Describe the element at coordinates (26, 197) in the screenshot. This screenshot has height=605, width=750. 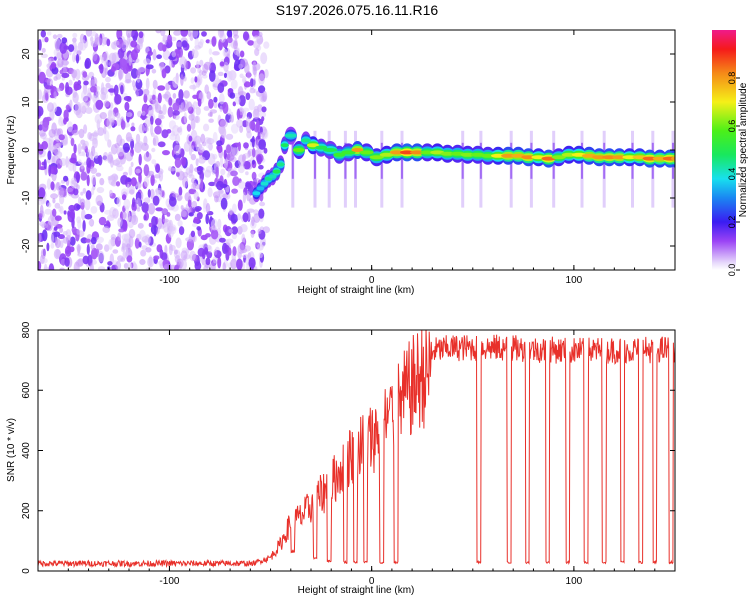
I see `heatmap-y-tick-label: -10` at that location.